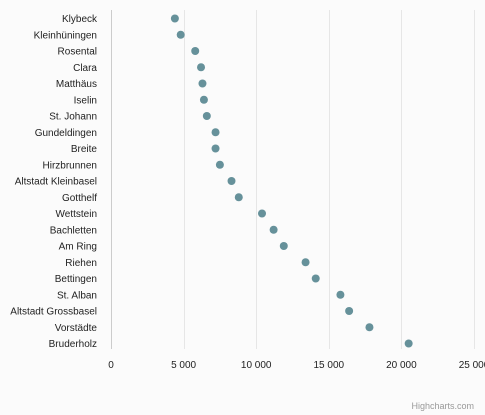 This screenshot has width=485, height=415. What do you see at coordinates (80, 19) in the screenshot?
I see `category-label: Klybeck` at bounding box center [80, 19].